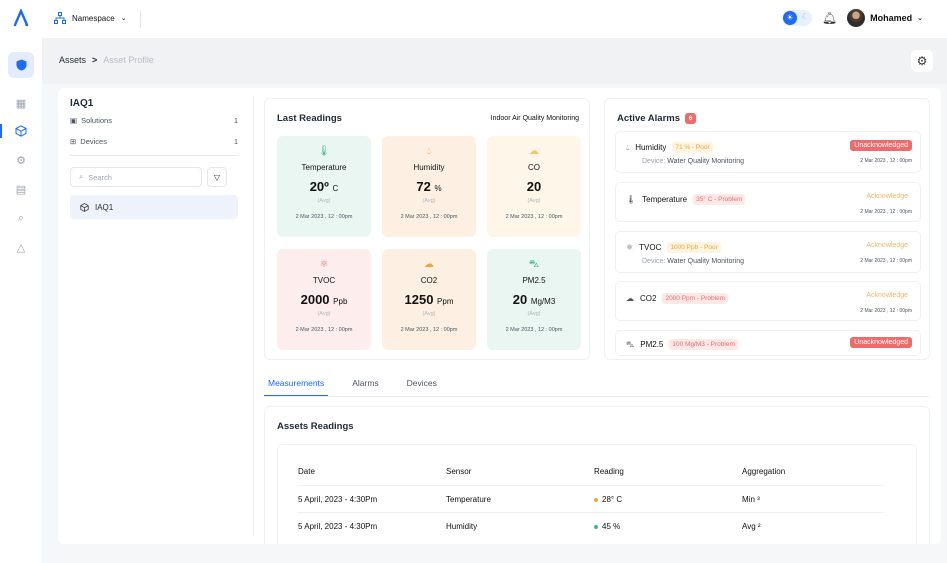  What do you see at coordinates (154, 207) in the screenshot?
I see `tree-item-iaq1: IAQ1` at bounding box center [154, 207].